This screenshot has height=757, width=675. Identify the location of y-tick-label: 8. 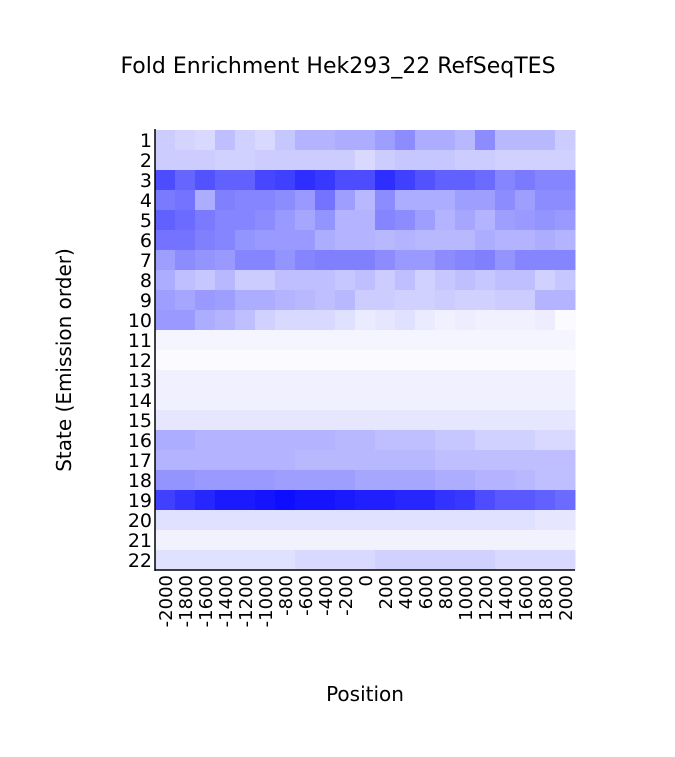
(146, 281).